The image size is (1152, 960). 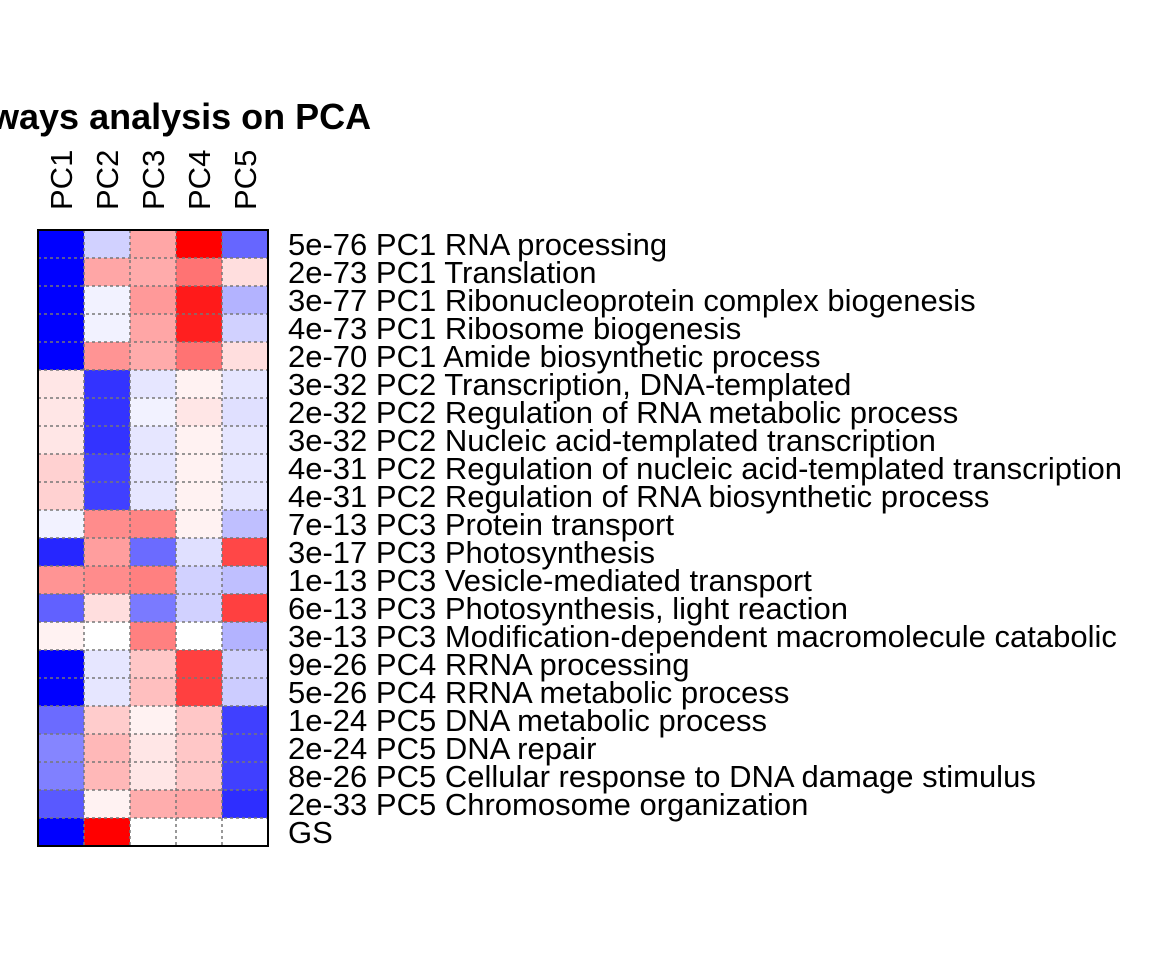 What do you see at coordinates (107, 180) in the screenshot?
I see `column-label: PC2` at bounding box center [107, 180].